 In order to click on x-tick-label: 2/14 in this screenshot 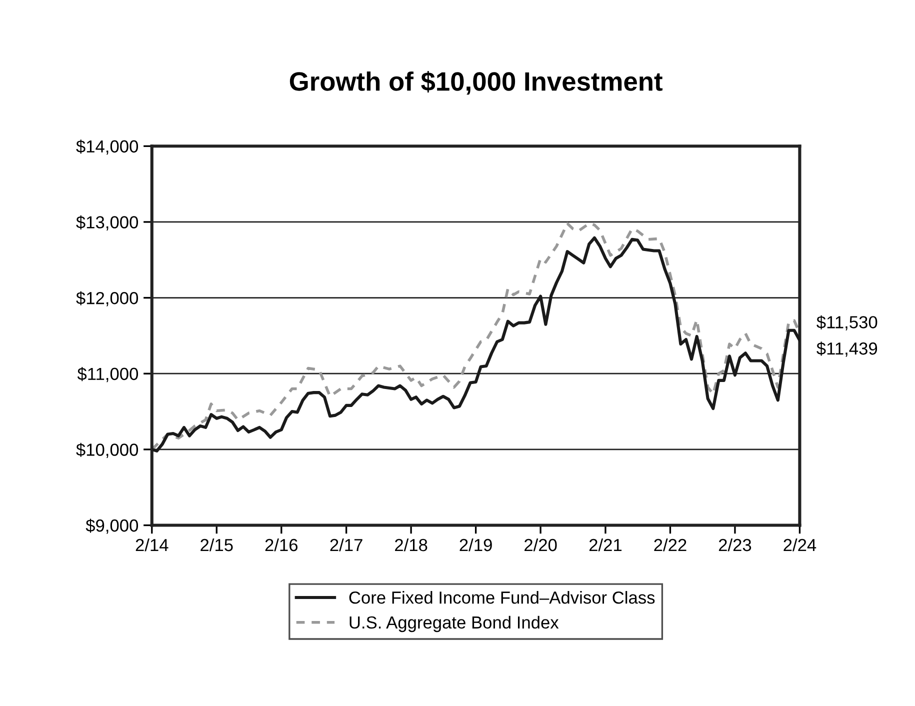, I will do `click(152, 545)`.